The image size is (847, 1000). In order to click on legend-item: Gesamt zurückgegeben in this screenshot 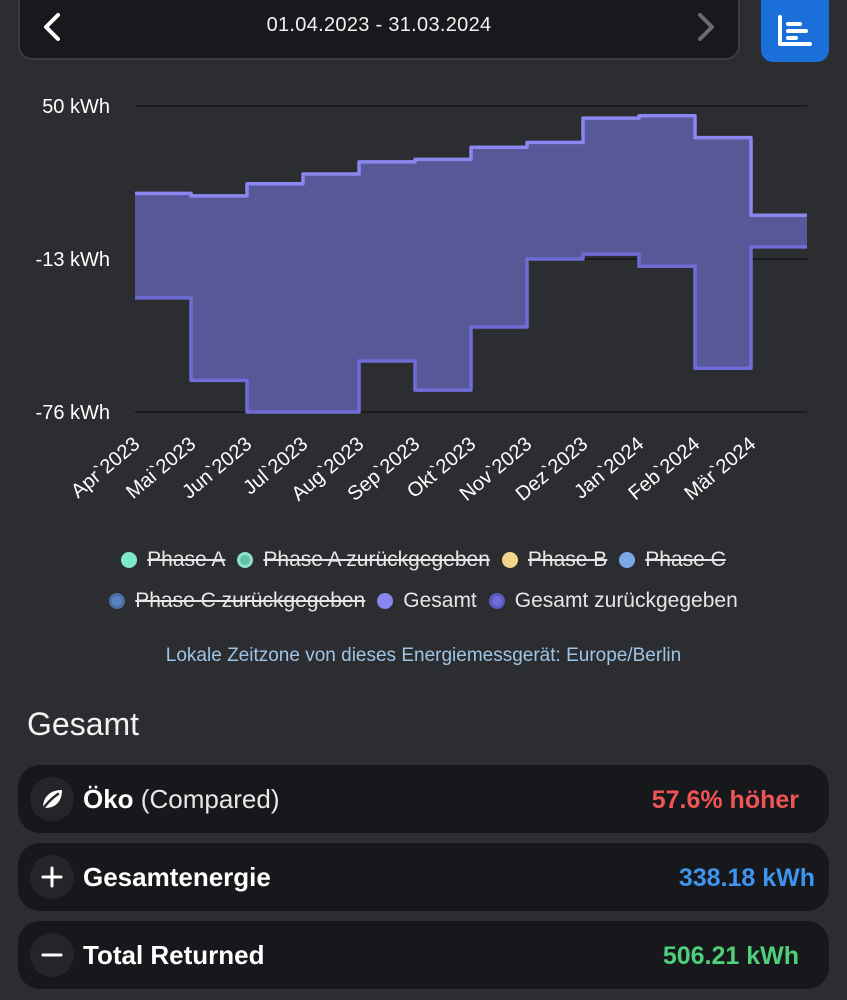, I will do `click(613, 601)`.